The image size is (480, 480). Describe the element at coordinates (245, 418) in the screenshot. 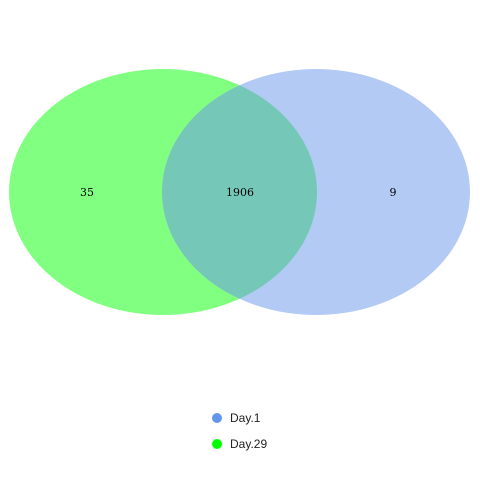

I see `legend-label-day1: Day.1` at that location.